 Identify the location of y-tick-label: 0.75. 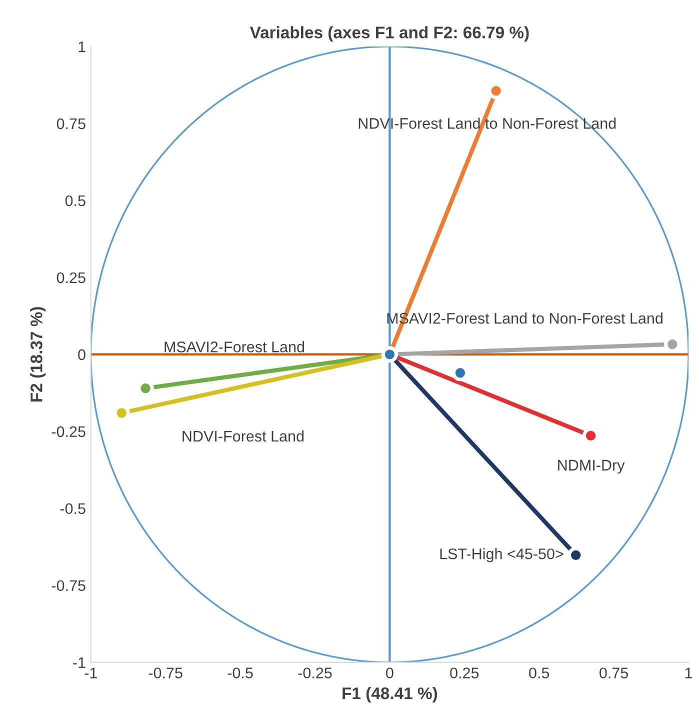
(71, 124).